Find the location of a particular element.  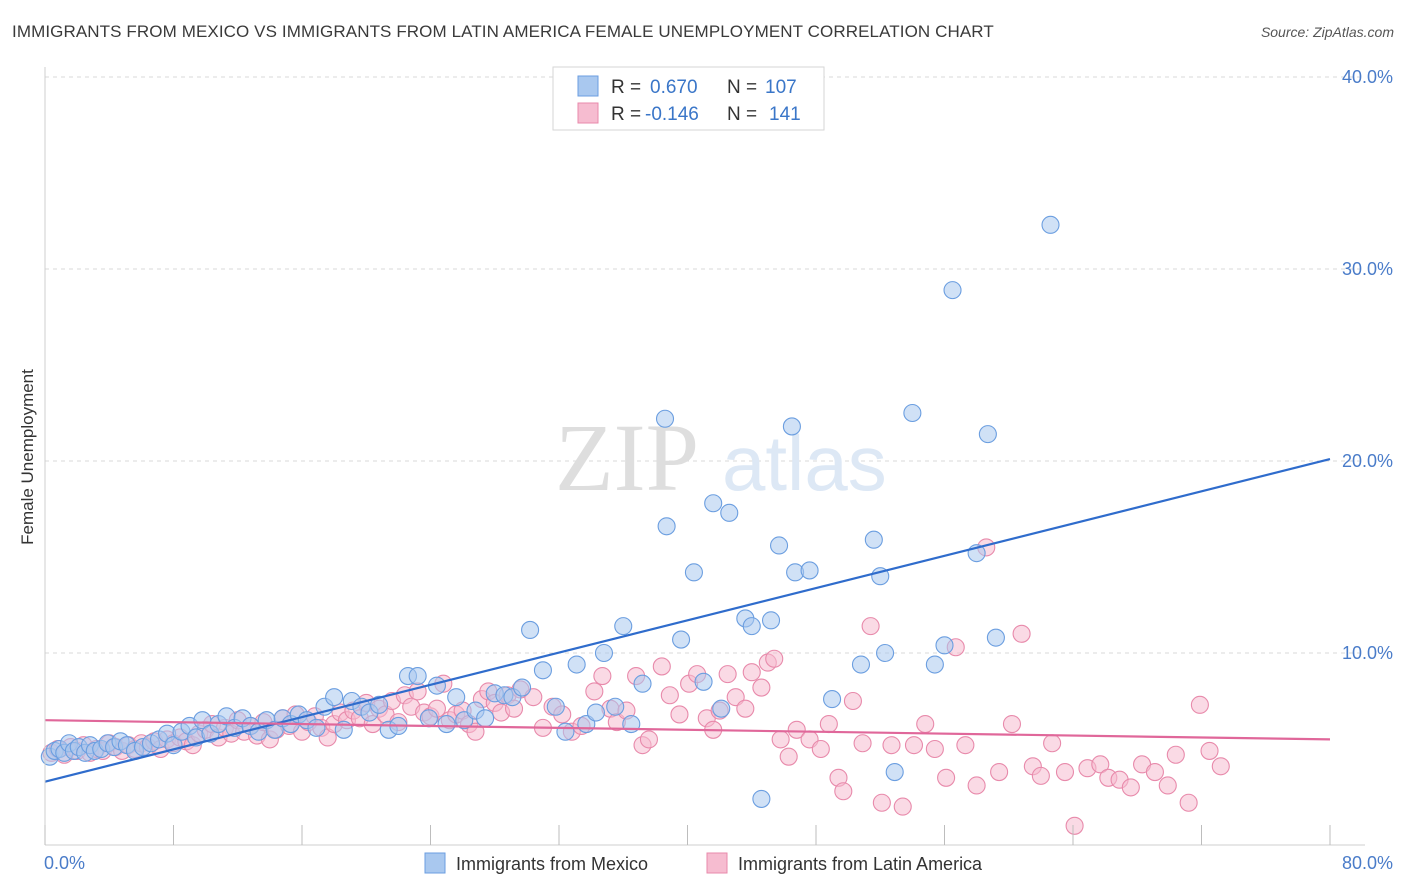

latam-trend-line is located at coordinates (687, 730).